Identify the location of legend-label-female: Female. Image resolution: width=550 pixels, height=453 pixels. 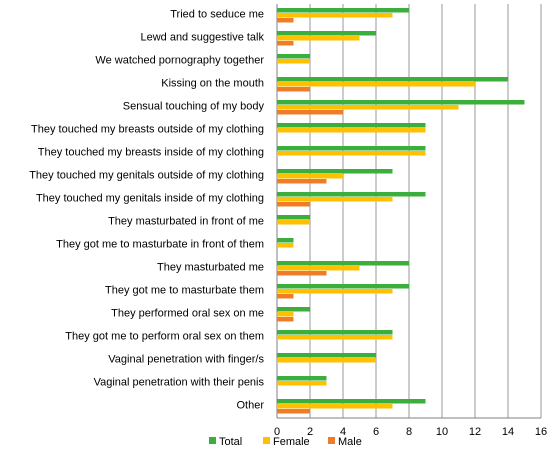
(291, 442).